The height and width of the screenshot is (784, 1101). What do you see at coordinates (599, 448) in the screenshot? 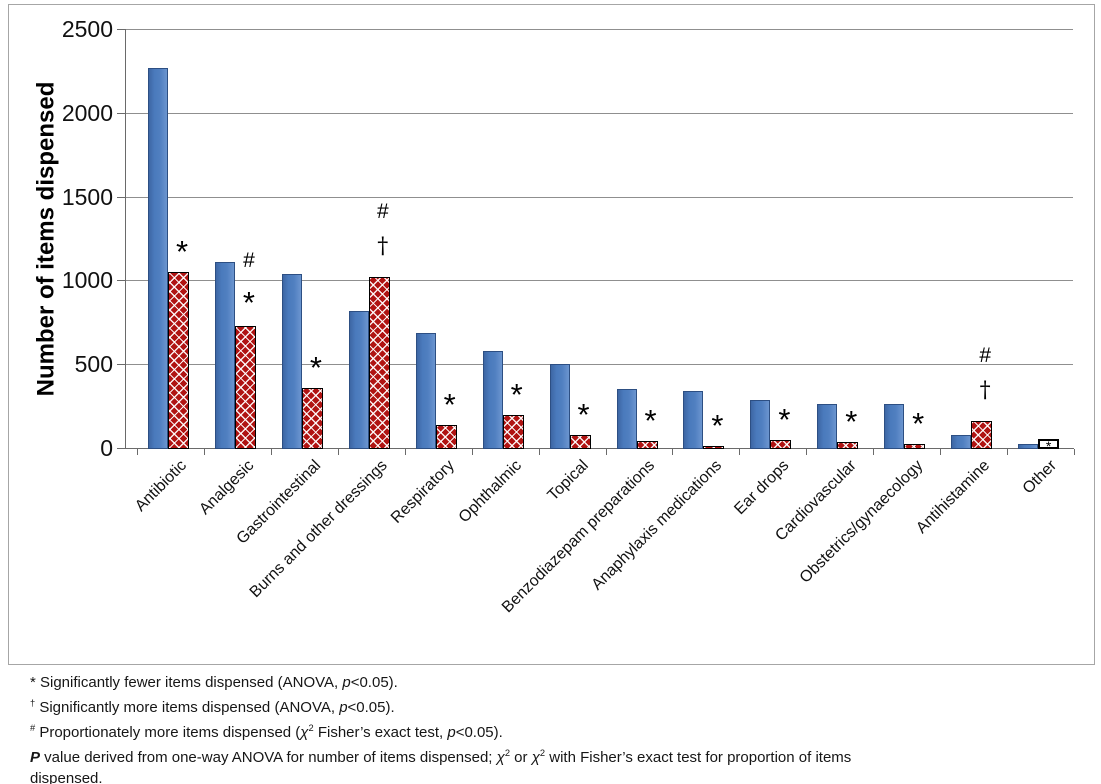
I see `x-axis-line` at bounding box center [599, 448].